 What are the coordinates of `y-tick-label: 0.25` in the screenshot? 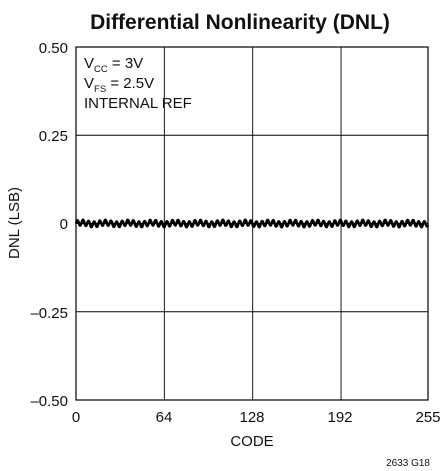 It's located at (53, 136).